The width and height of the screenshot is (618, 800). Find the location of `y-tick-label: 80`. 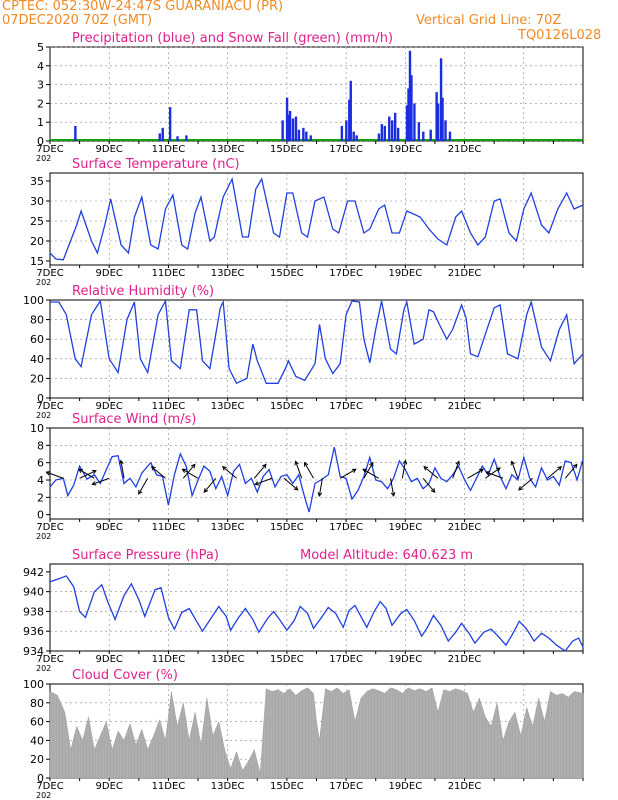

y-tick-label: 80 is located at coordinates (37, 320).